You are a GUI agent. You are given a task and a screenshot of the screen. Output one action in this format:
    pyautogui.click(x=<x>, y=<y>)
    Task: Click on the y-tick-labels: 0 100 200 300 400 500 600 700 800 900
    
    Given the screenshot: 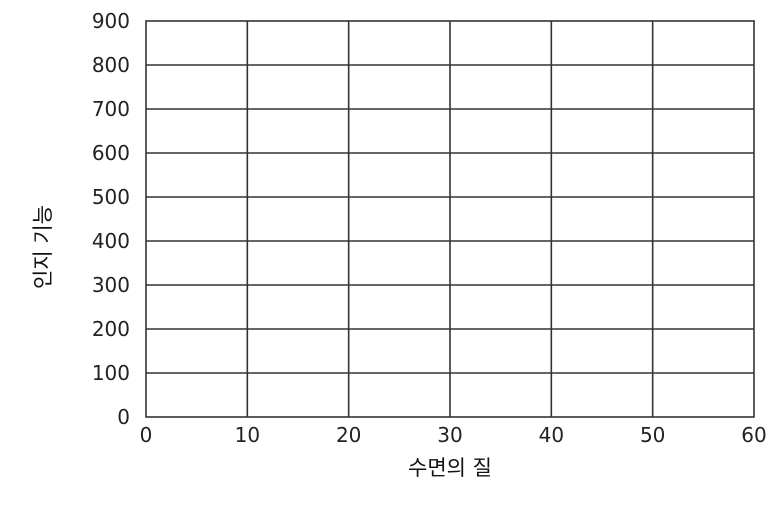 What is the action you would take?
    pyautogui.click(x=111, y=219)
    